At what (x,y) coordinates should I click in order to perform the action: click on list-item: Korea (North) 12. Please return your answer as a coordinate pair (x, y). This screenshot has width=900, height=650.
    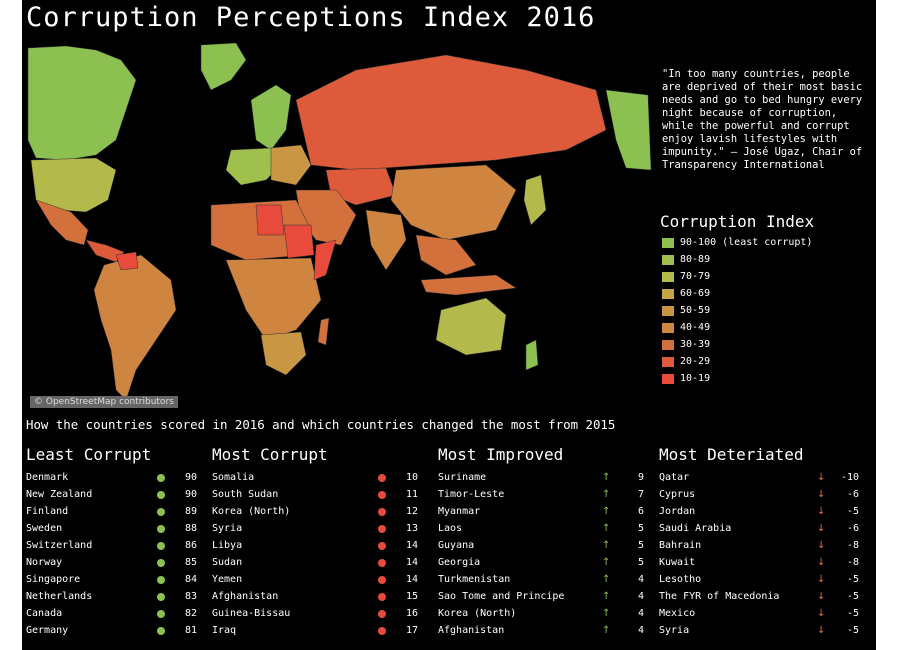
    Looking at the image, I should click on (317, 511).